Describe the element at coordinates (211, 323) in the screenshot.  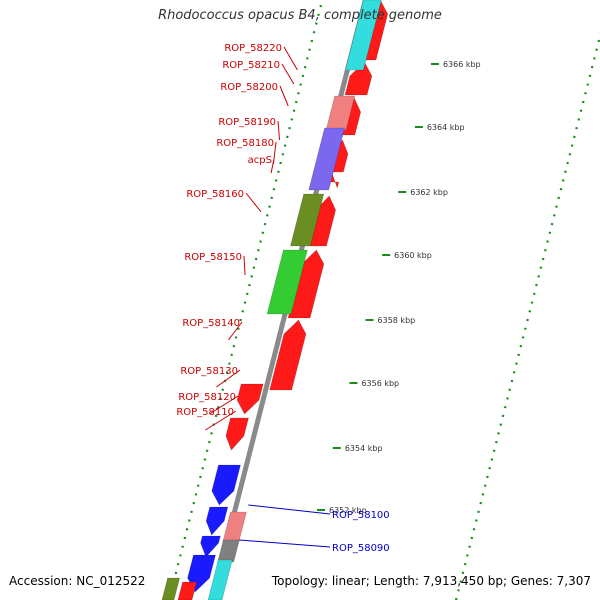
I see `gene-label: ROP_58140` at that location.